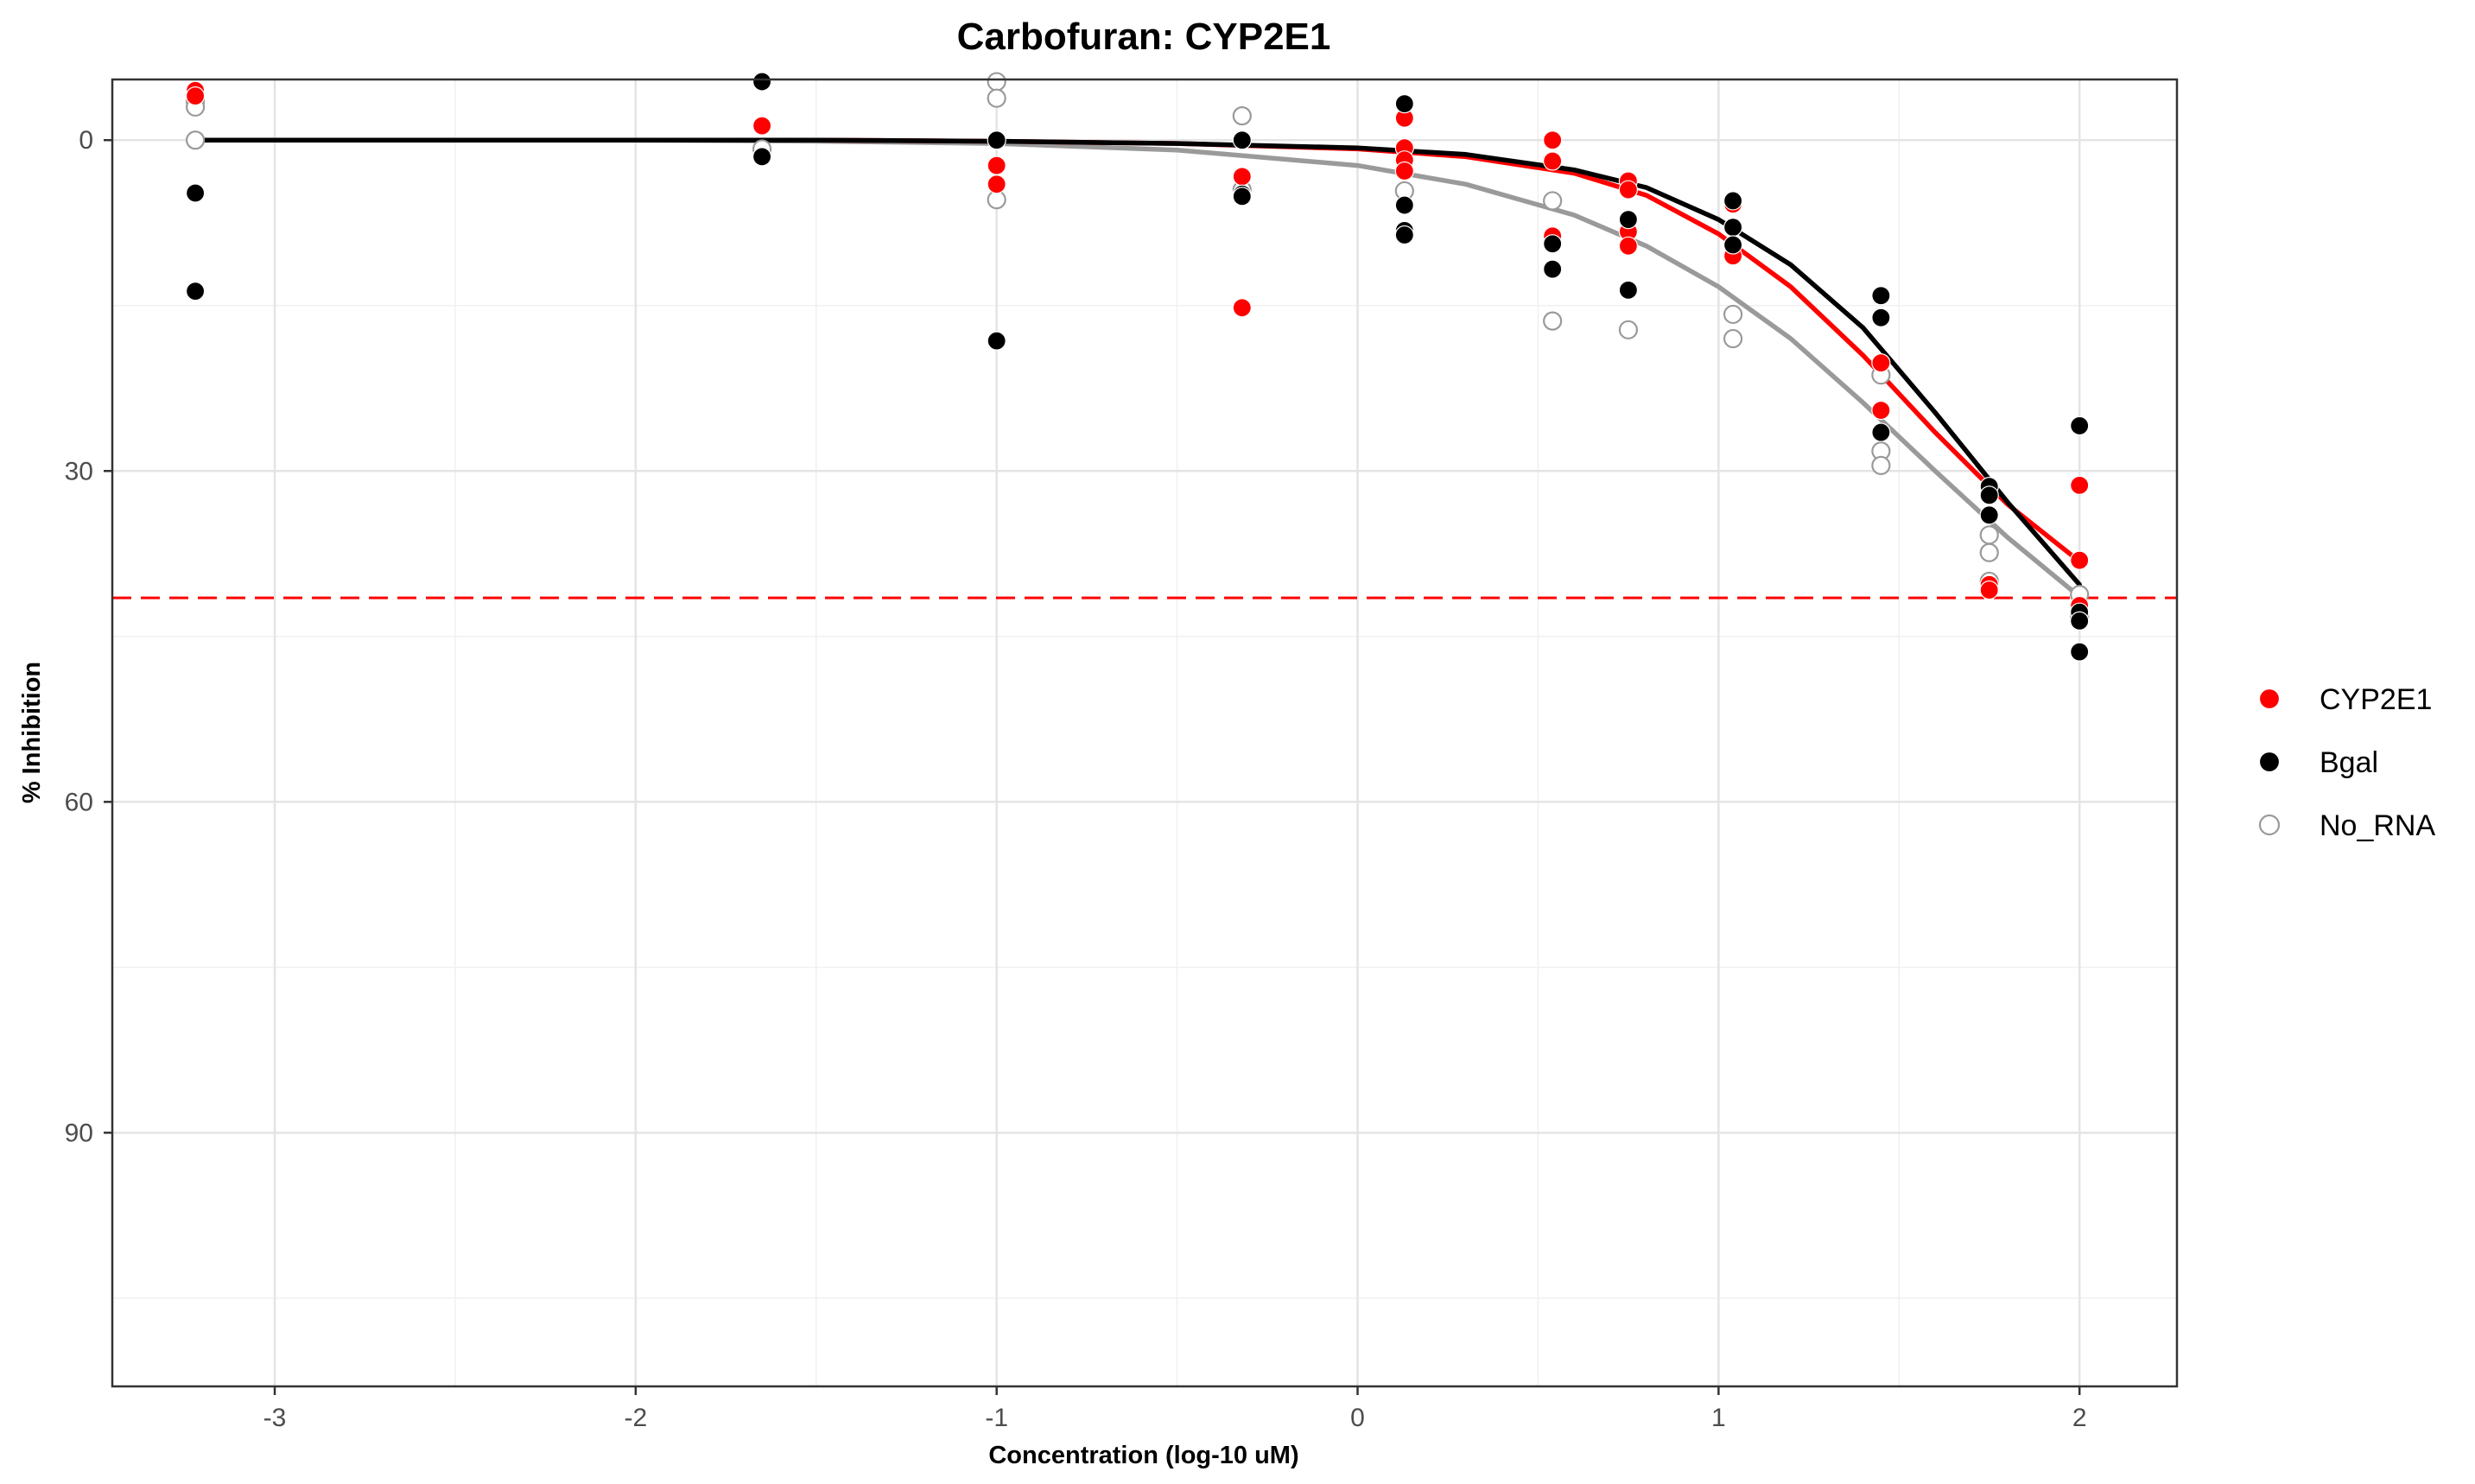 The height and width of the screenshot is (1484, 2475). Describe the element at coordinates (79, 1133) in the screenshot. I see `y-tick-label: 90` at that location.